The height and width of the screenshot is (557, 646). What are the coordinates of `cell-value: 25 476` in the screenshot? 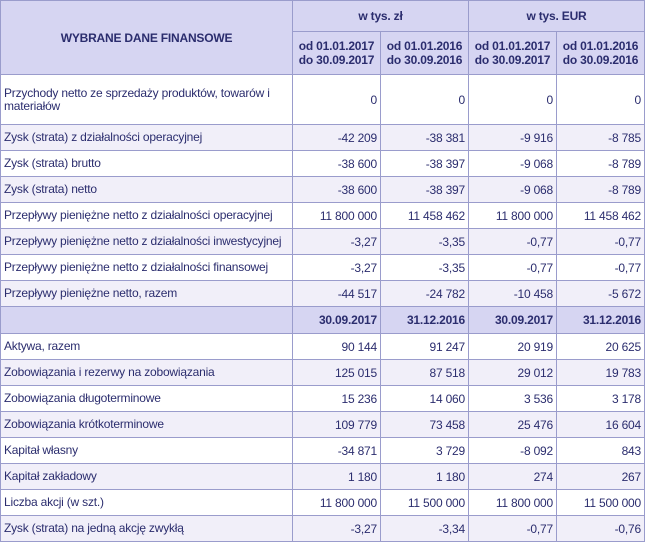 It's located at (512, 424).